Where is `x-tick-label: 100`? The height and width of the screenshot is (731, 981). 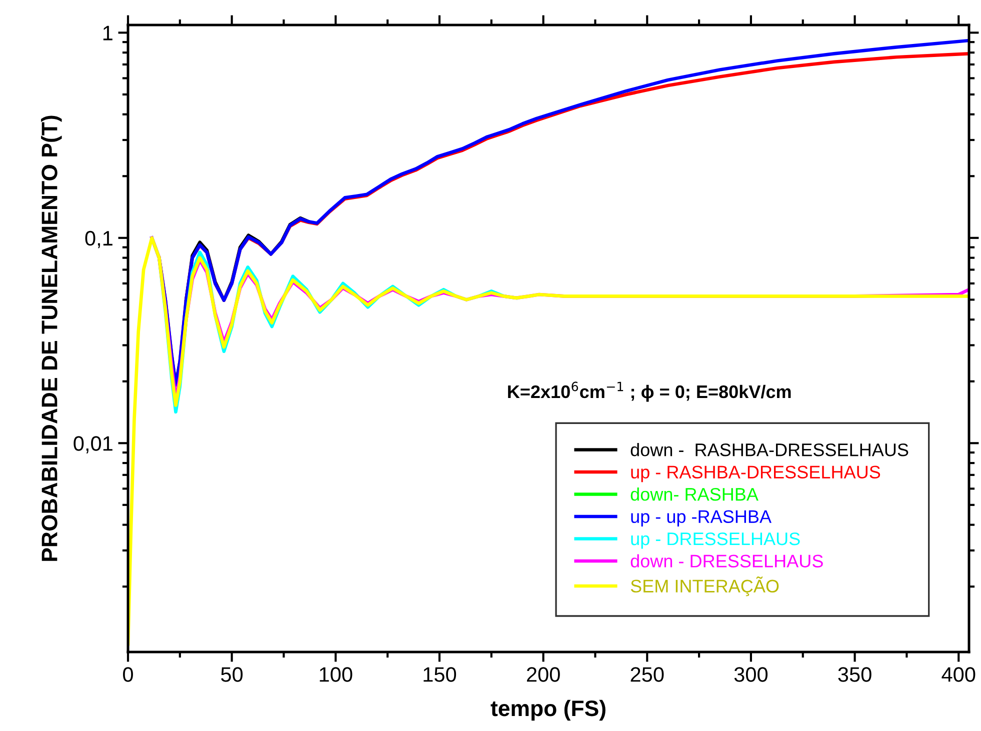 x-tick-label: 100 is located at coordinates (336, 674).